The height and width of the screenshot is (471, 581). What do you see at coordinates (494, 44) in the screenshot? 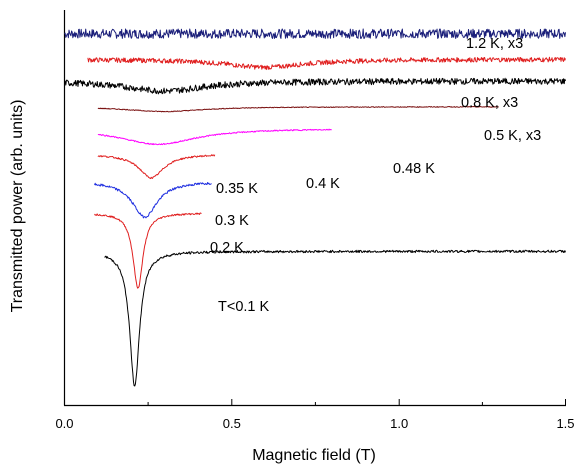
I see `curve-label-1-2k: 1.2 K, x3` at bounding box center [494, 44].